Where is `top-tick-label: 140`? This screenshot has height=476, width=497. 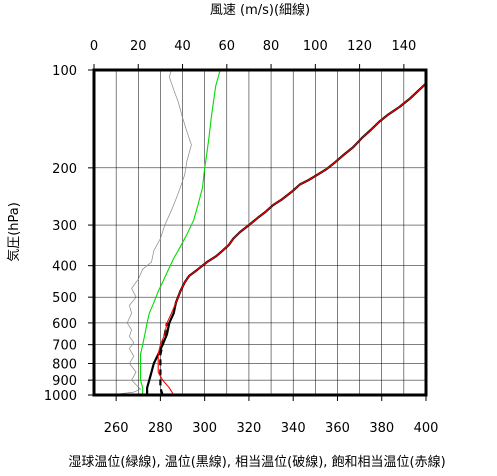
top-tick-label: 140 is located at coordinates (403, 46).